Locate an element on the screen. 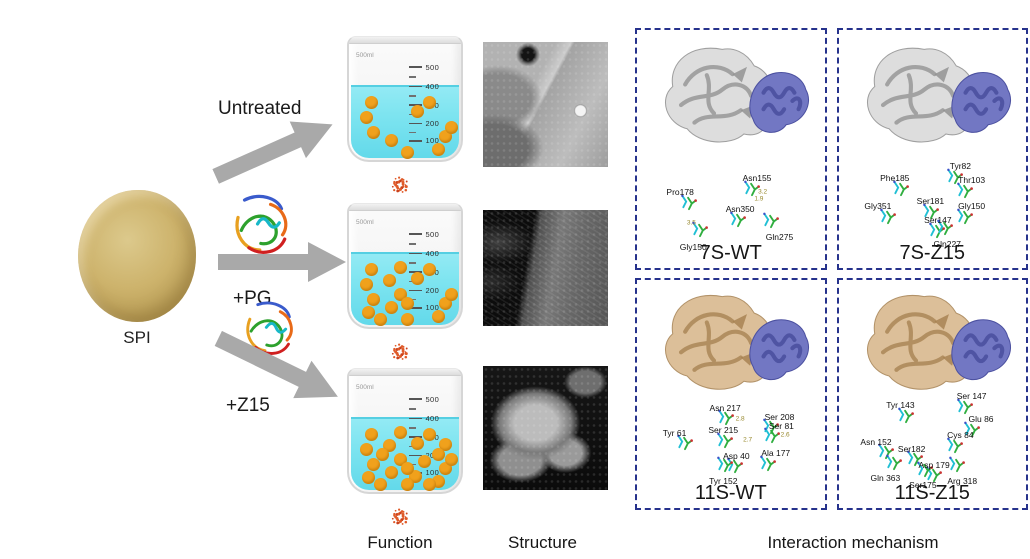  sem-image-z15 is located at coordinates (545, 428).